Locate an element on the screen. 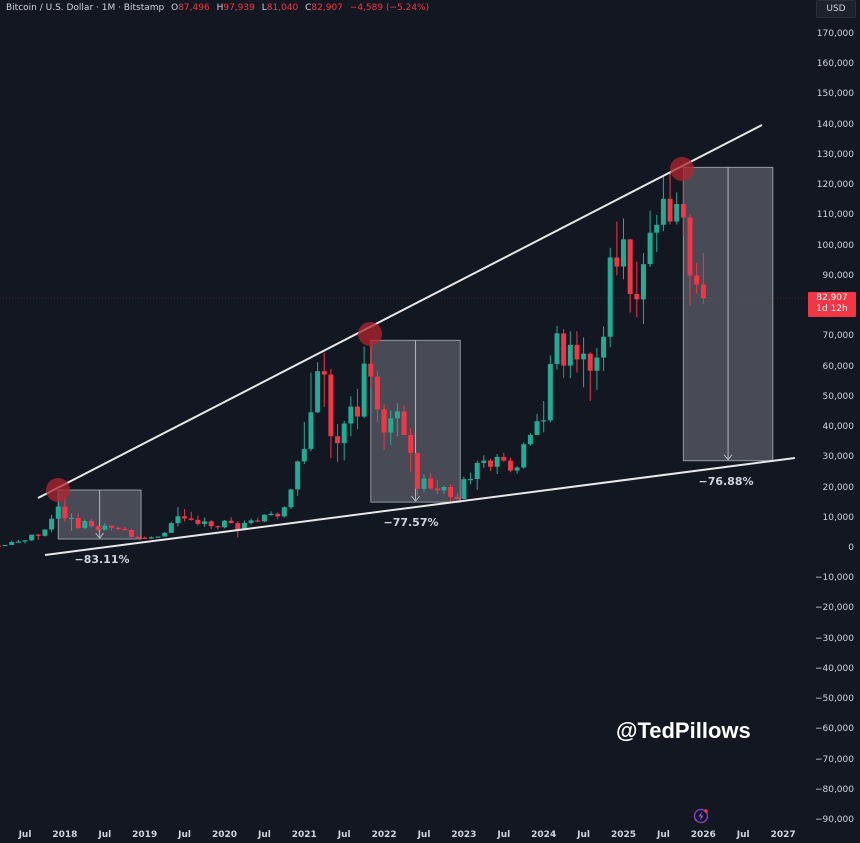 The height and width of the screenshot is (843, 860). price-axis-label: 50,000 is located at coordinates (838, 396).